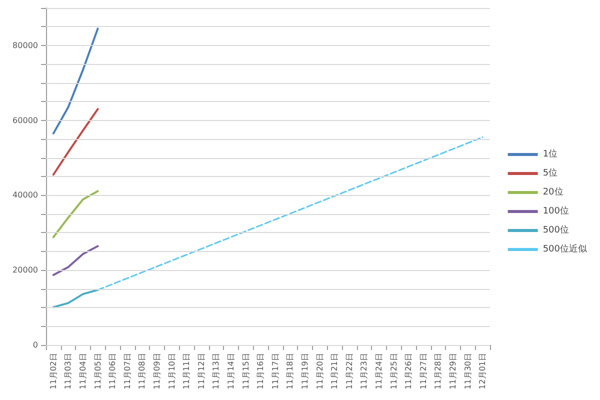  What do you see at coordinates (25, 120) in the screenshot?
I see `y-tick-label: 60000` at bounding box center [25, 120].